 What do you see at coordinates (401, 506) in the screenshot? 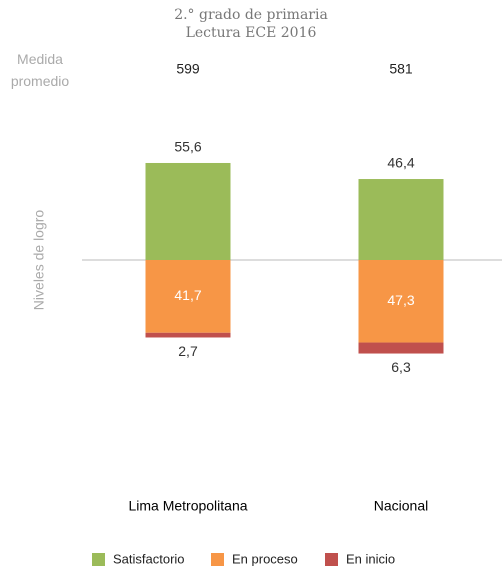
I see `x-tick-label: Nacional` at bounding box center [401, 506].